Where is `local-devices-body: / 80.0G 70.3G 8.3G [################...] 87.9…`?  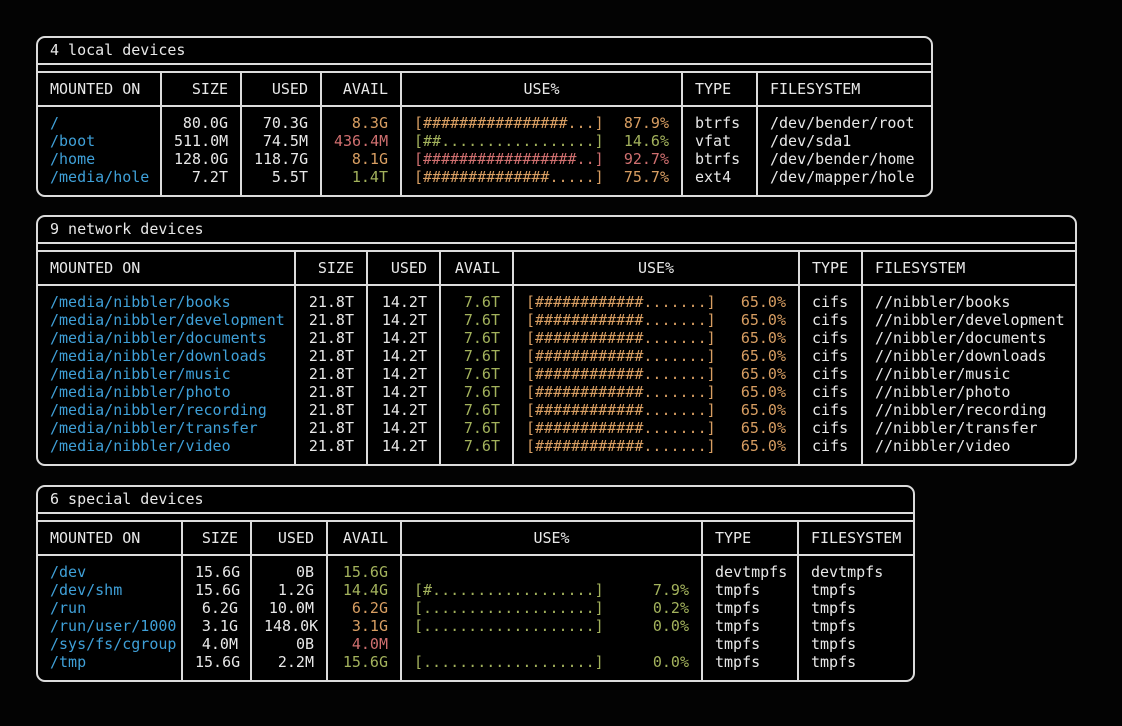 local-devices-body: / 80.0G 70.3G 8.3G [################...] 87.9… is located at coordinates (484, 150).